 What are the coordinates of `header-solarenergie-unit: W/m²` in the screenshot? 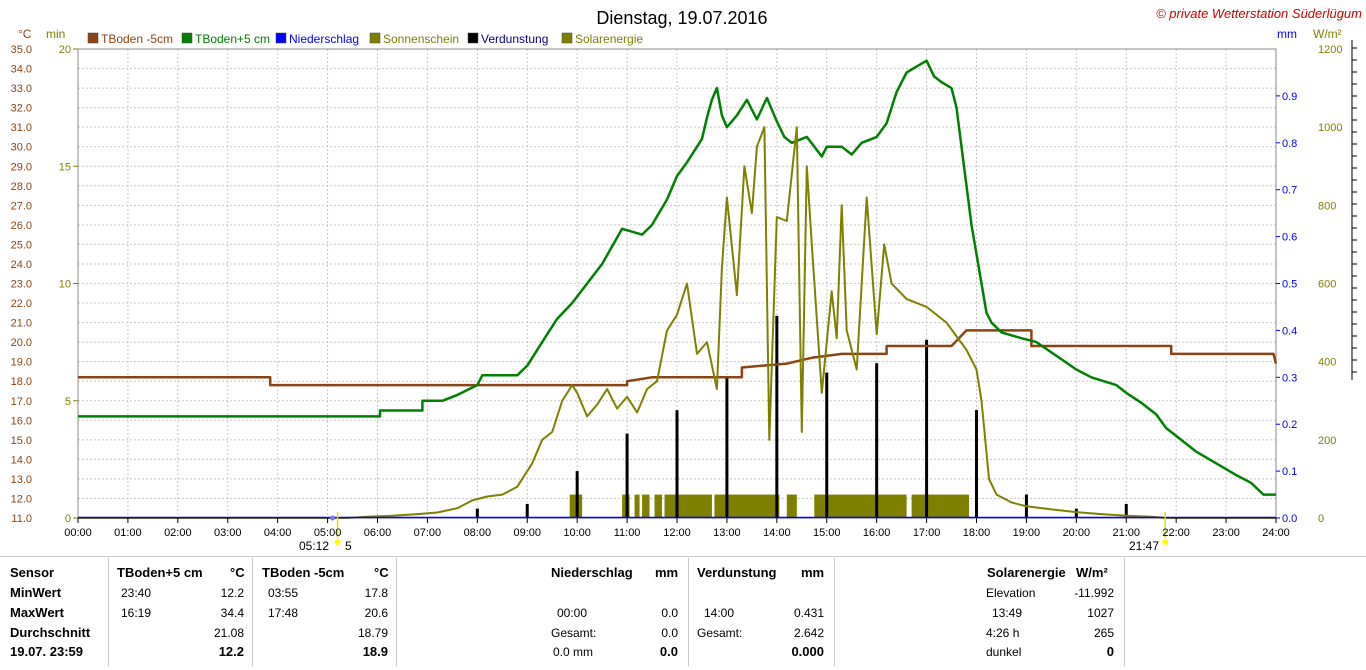 It's located at (1092, 572).